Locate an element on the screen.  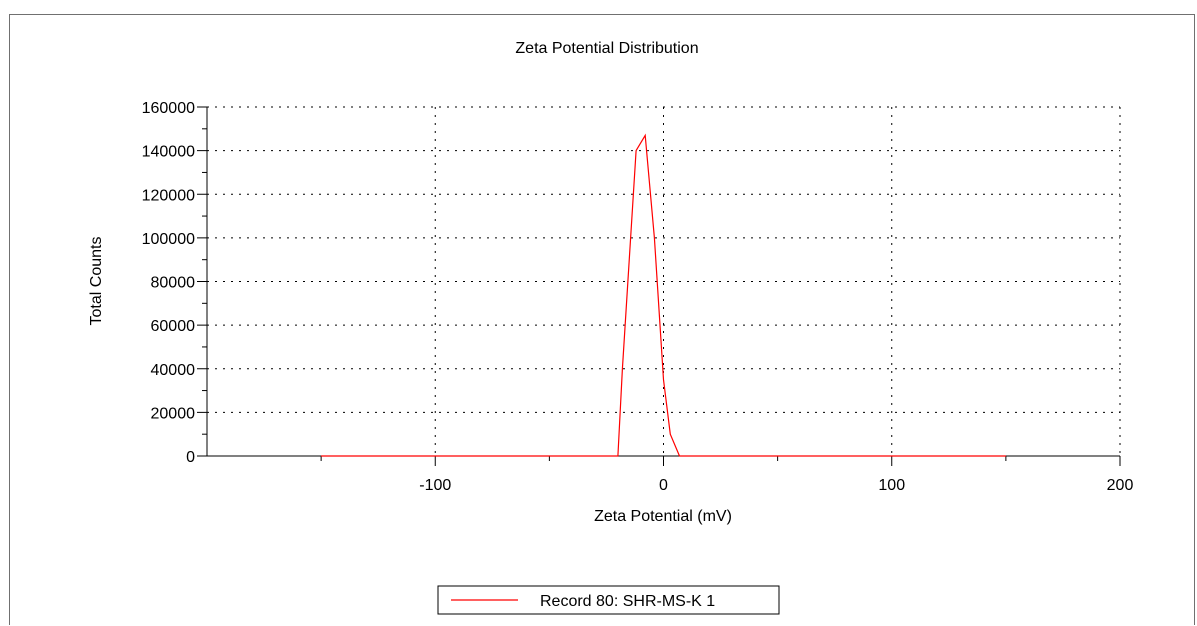
y-tick-label: 160000 is located at coordinates (168, 108).